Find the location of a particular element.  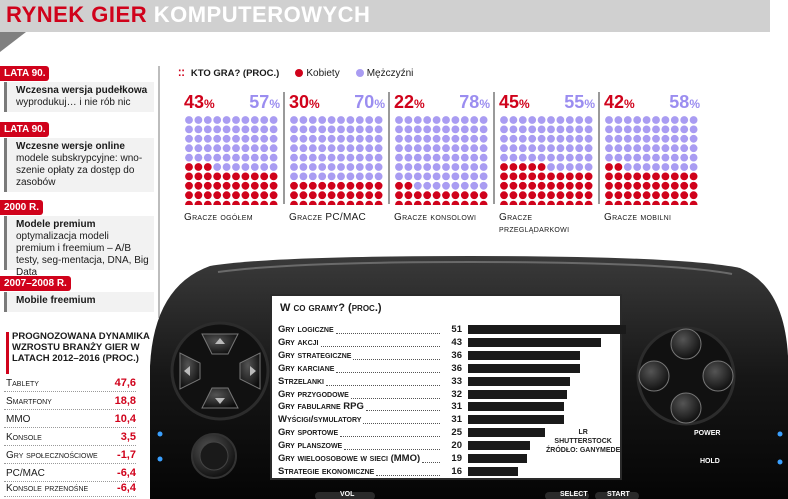

growth-value: 18,8 is located at coordinates (125, 401).